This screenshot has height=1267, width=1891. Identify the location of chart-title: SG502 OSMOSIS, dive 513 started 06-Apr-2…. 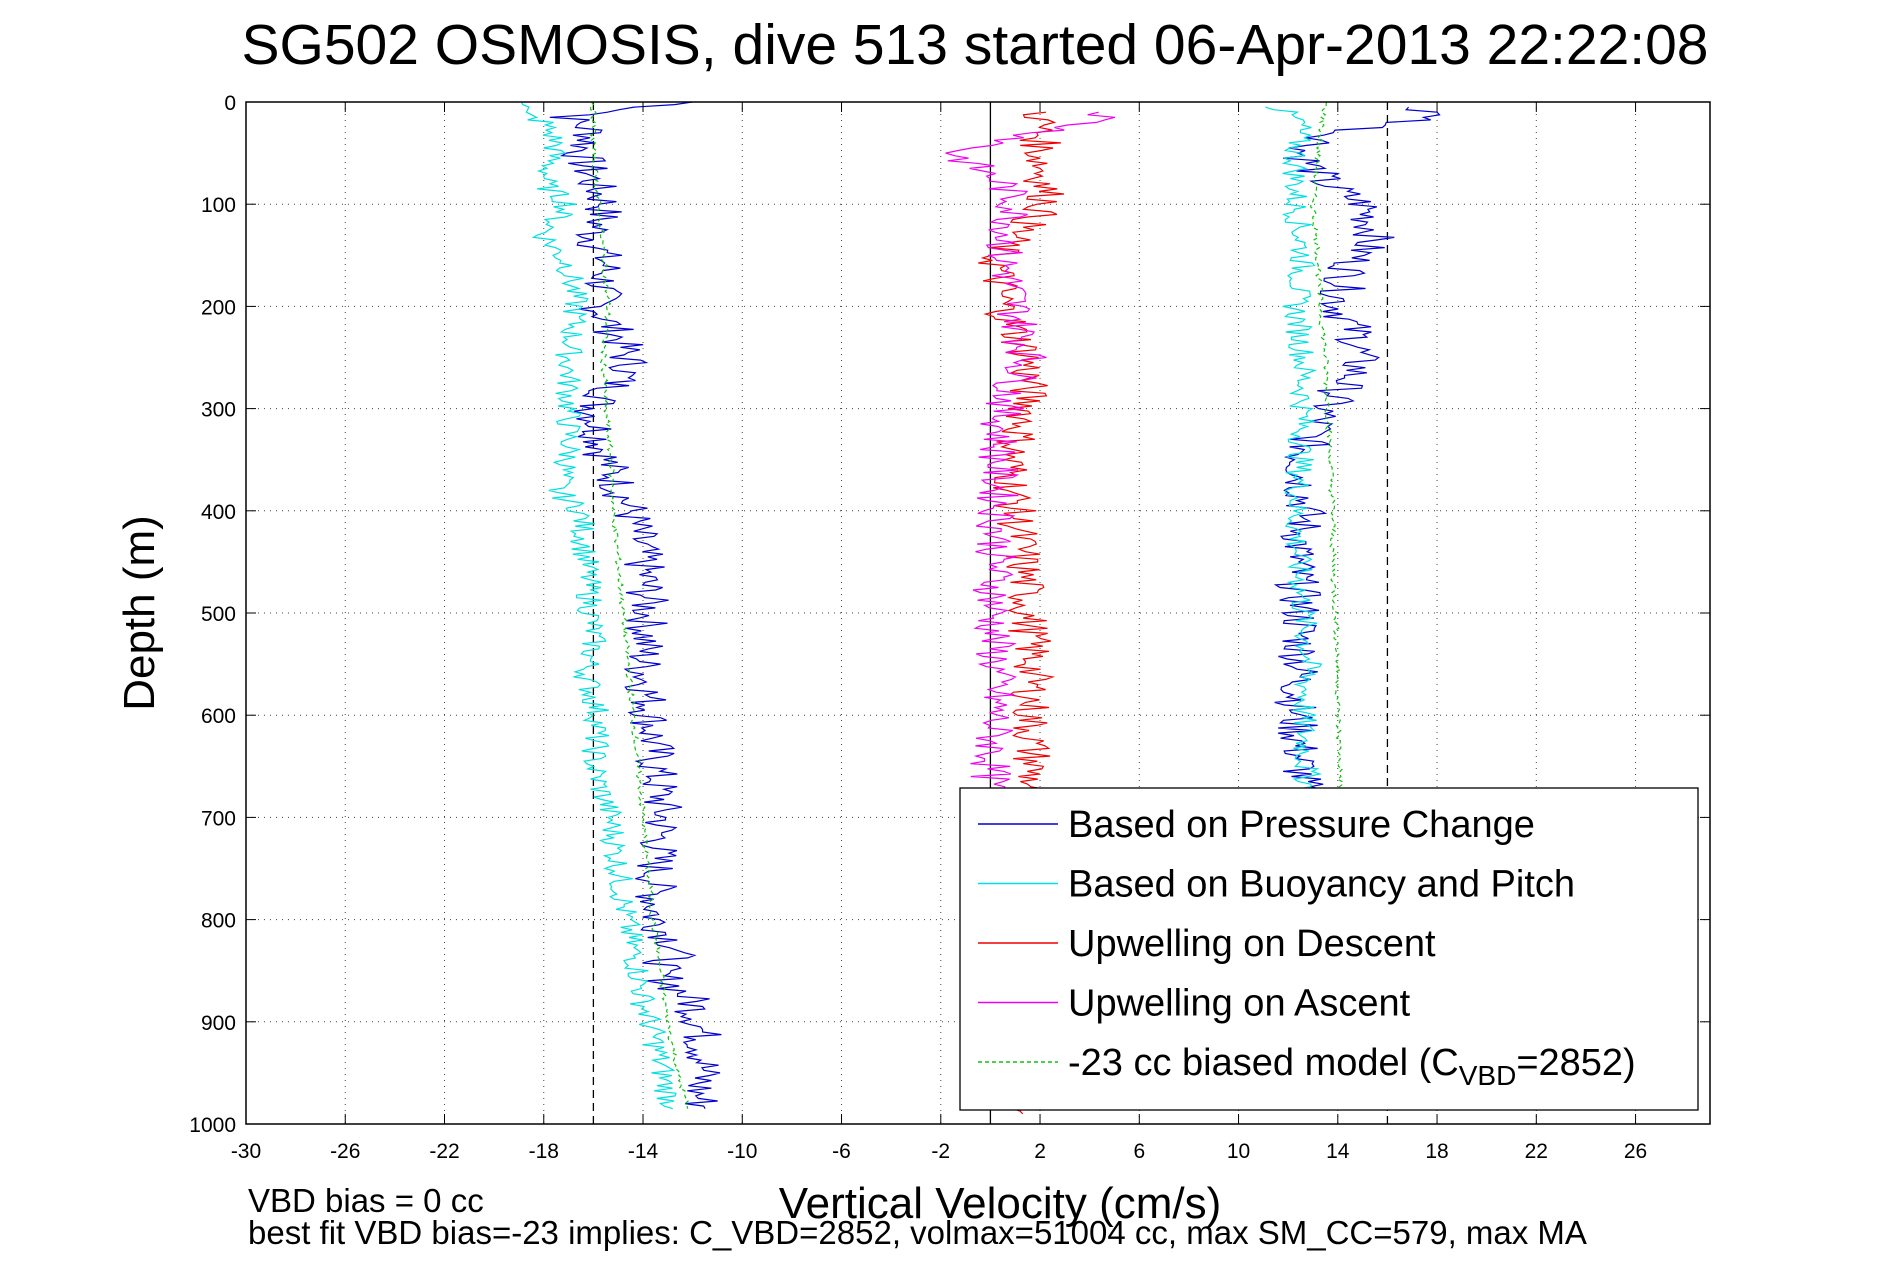
(974, 45).